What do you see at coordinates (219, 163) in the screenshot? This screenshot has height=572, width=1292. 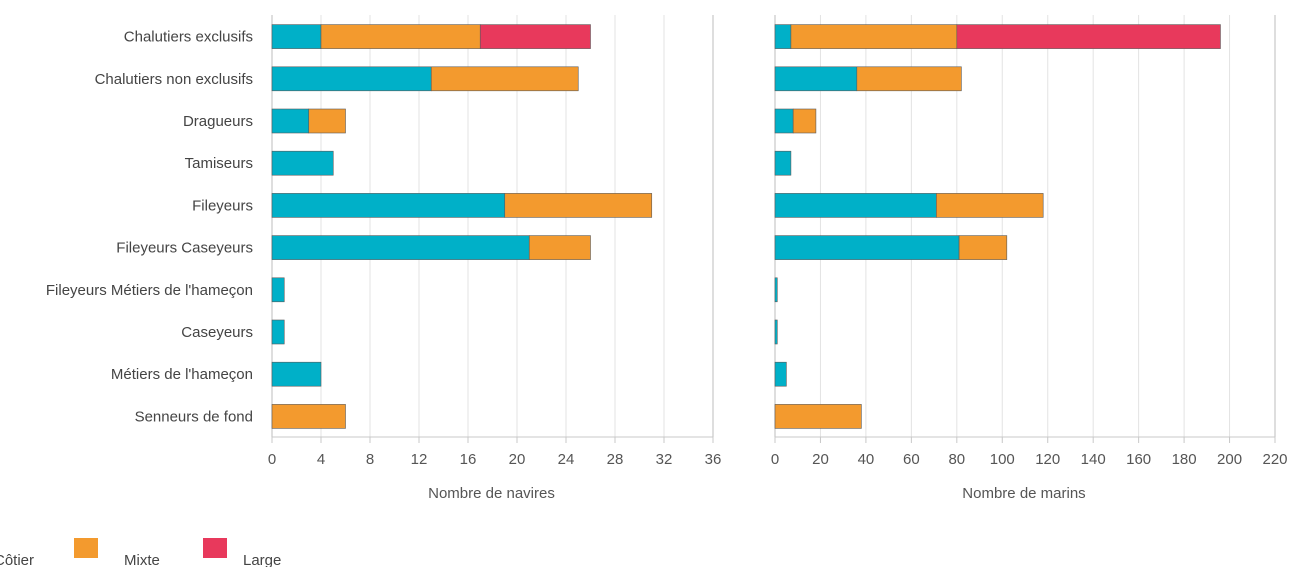 I see `category-label: Tamiseurs` at bounding box center [219, 163].